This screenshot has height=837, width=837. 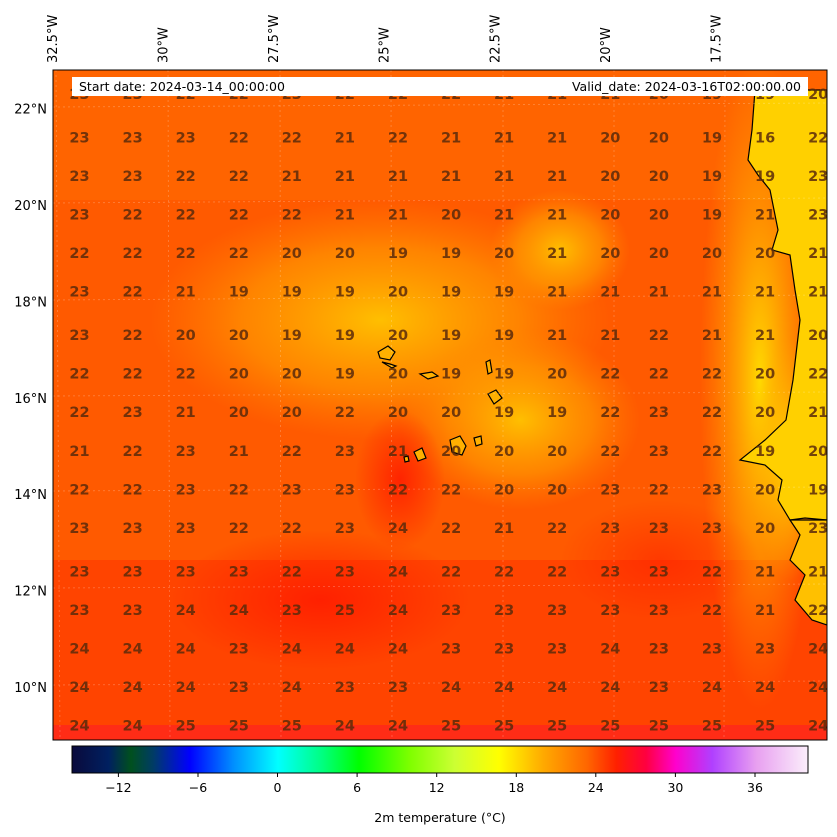 I want to click on latitude-tick-label: 14°N, so click(x=30, y=495).